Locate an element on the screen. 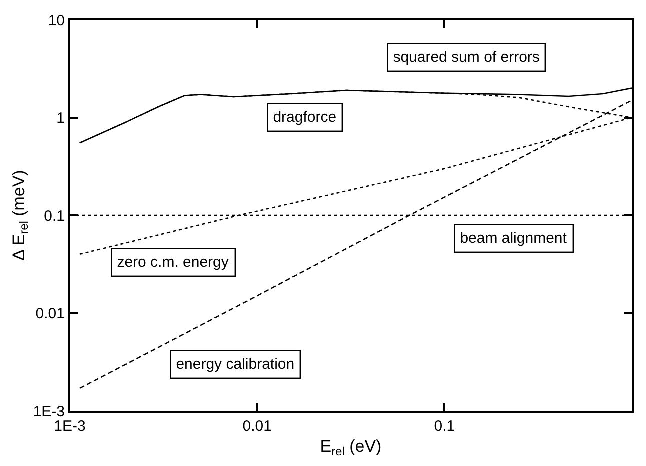  y-tick-label: 1 is located at coordinates (60, 118).